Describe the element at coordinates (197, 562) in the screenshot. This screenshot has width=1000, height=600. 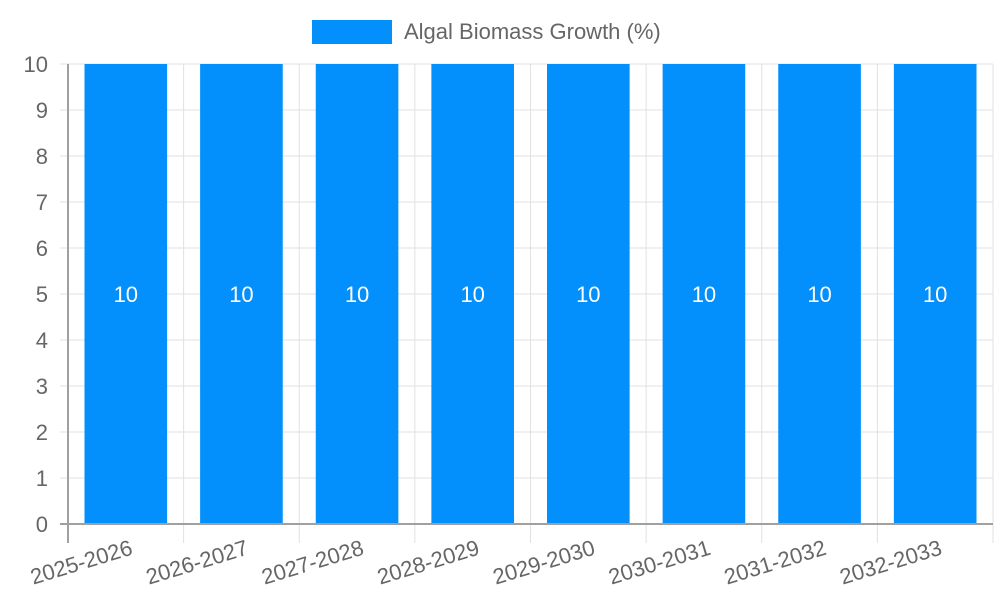
I see `x-tick-label: 2026-2027` at that location.